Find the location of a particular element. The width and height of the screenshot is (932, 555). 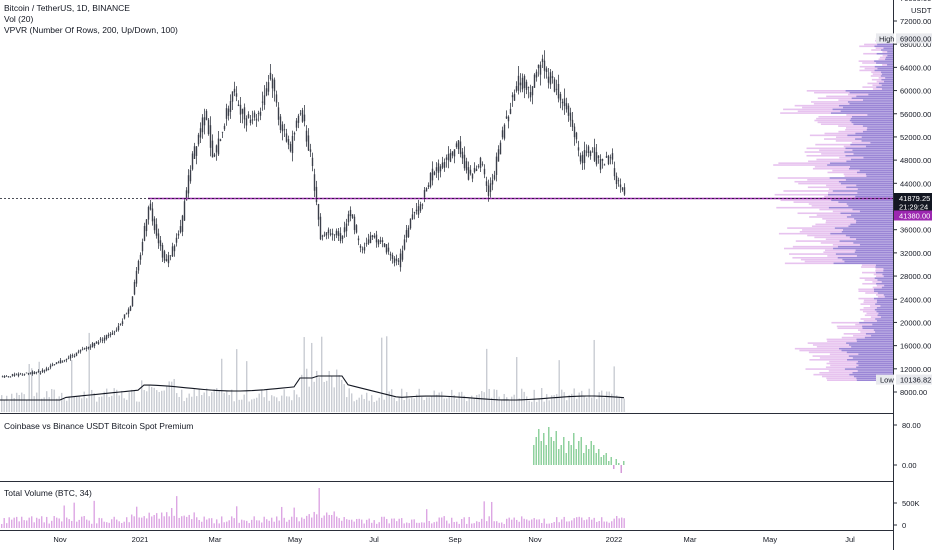

bar-countdown: 21:29:24 is located at coordinates (913, 207).